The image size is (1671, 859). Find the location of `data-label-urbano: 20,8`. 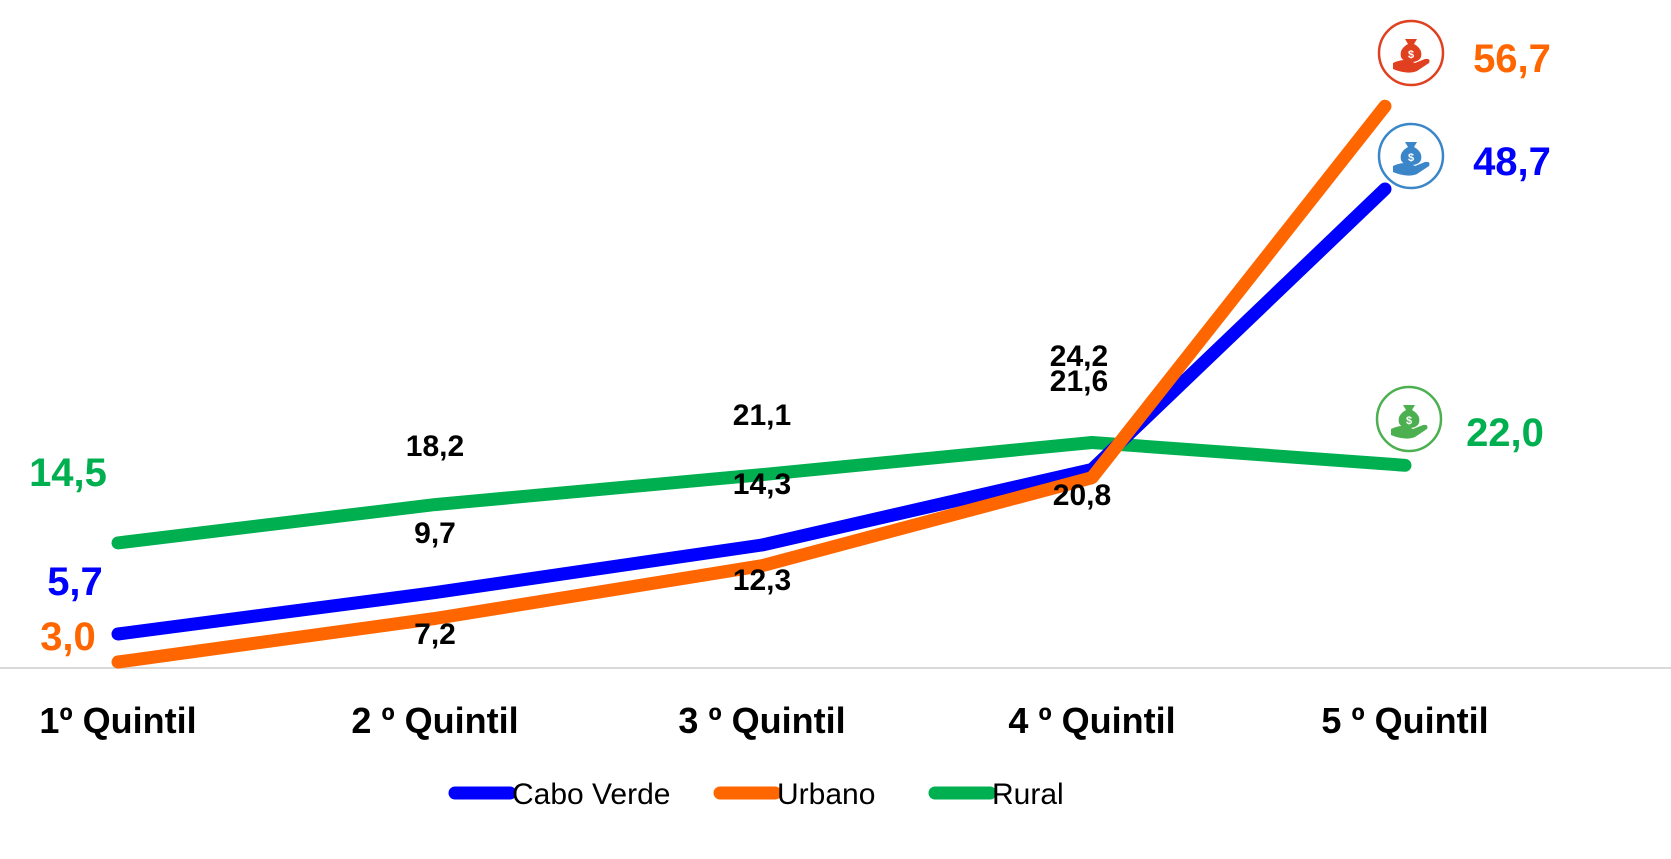

data-label-urbano: 20,8 is located at coordinates (1082, 495).